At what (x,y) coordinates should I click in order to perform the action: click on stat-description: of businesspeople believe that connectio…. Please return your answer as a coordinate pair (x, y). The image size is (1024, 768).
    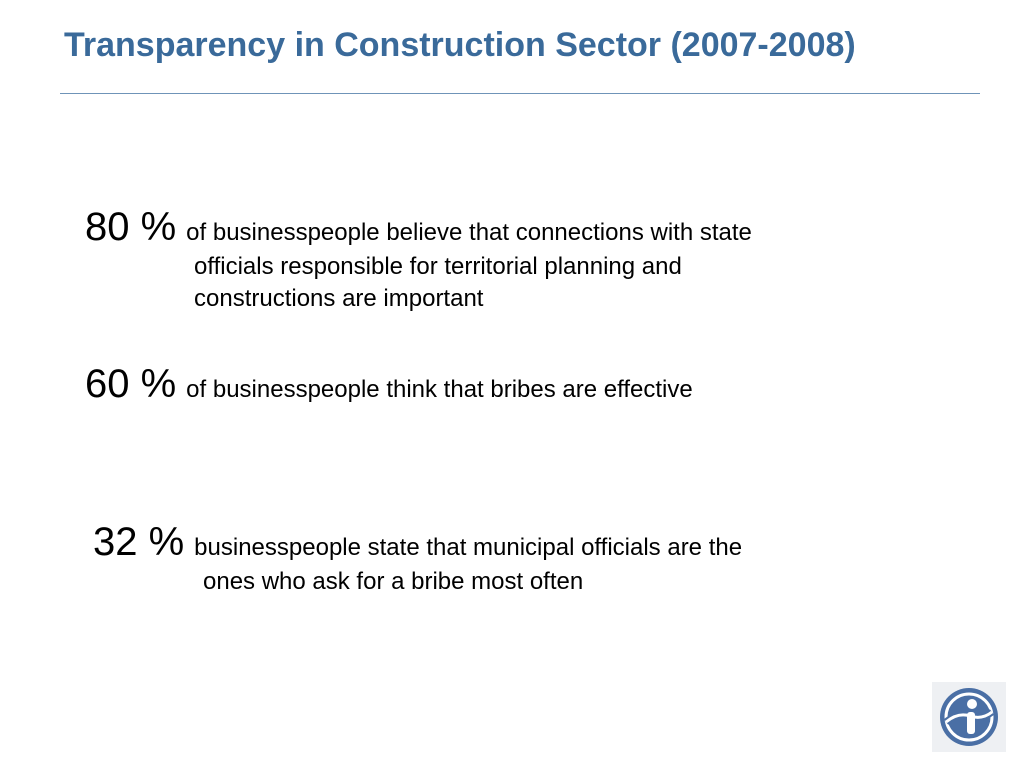
    Looking at the image, I should click on (469, 232).